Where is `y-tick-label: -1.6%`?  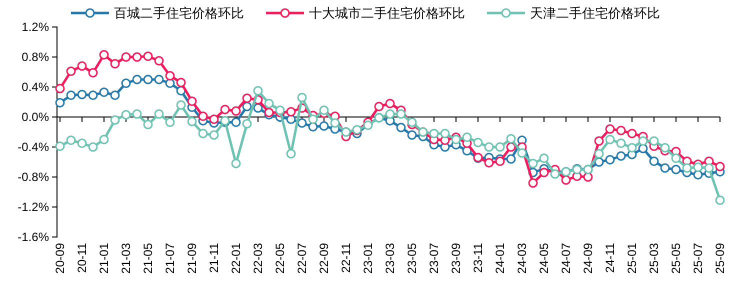
y-tick-label: -1.6% is located at coordinates (34, 237).